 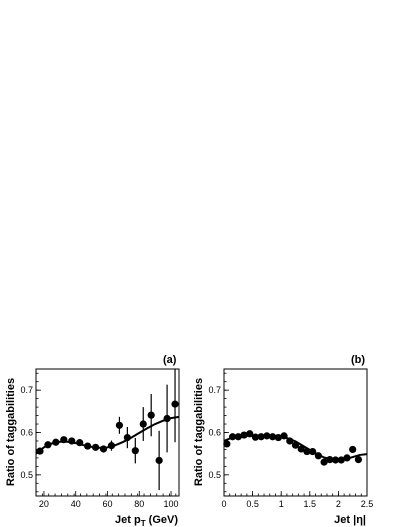 I want to click on x-axis-label-a: Jet pT (GeV), so click(x=146, y=520).